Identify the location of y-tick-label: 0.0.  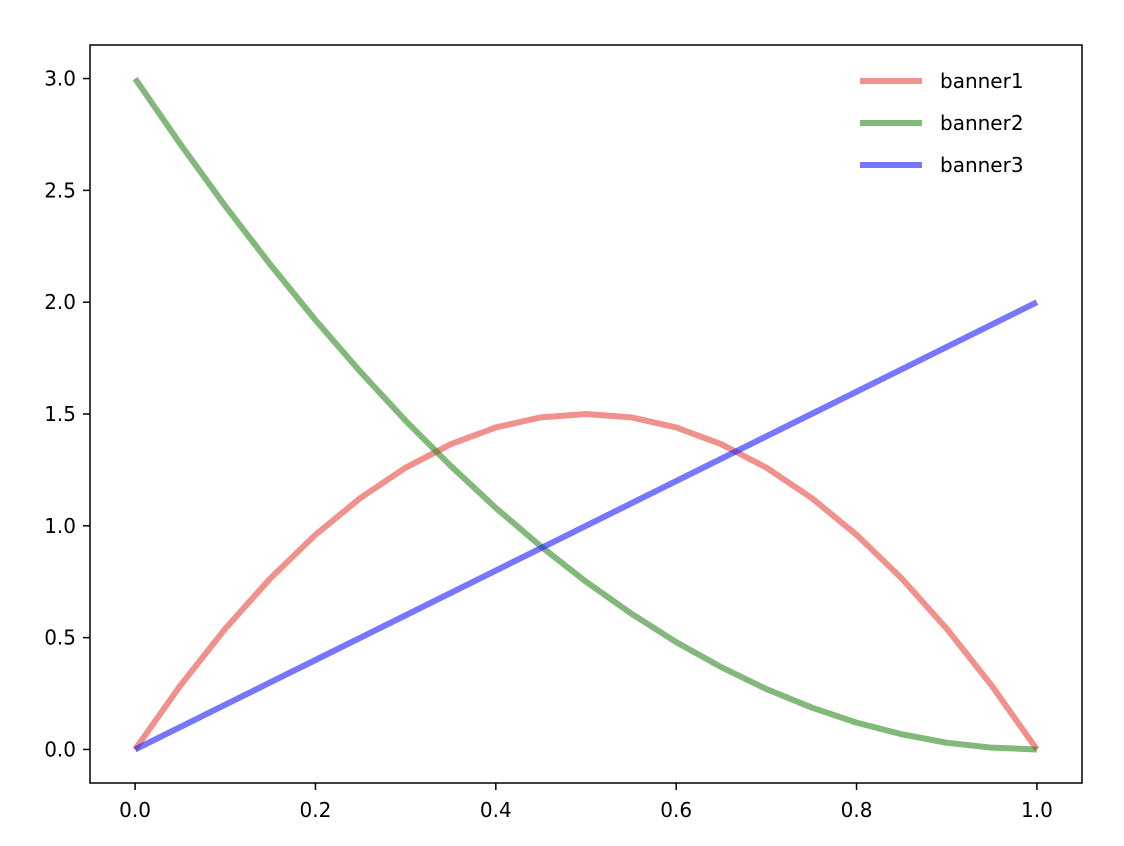
(60, 749).